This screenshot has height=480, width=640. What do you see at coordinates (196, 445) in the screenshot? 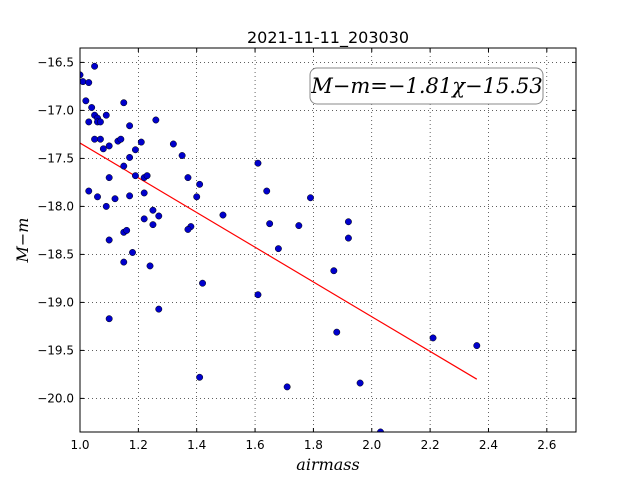
I see `x-tick-label: 1.4` at bounding box center [196, 445].